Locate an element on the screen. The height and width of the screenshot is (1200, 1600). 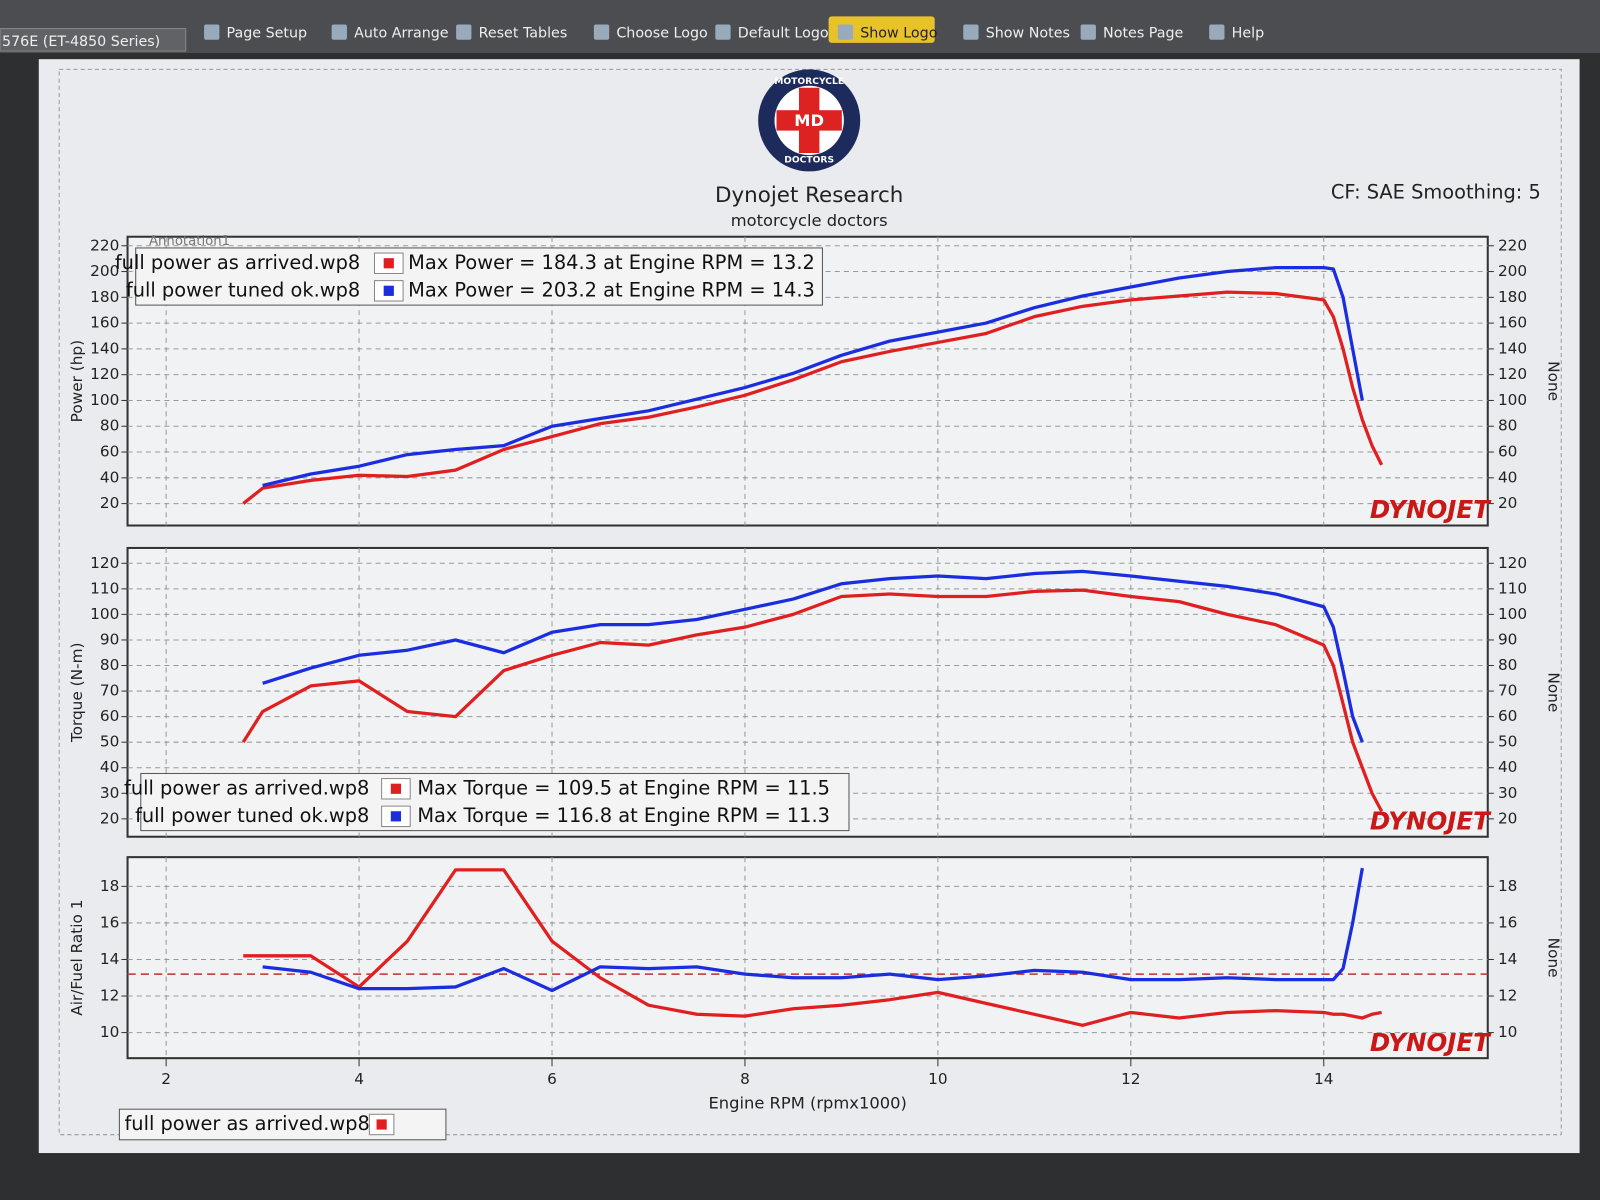
x-tick-label: 6 is located at coordinates (552, 1079).